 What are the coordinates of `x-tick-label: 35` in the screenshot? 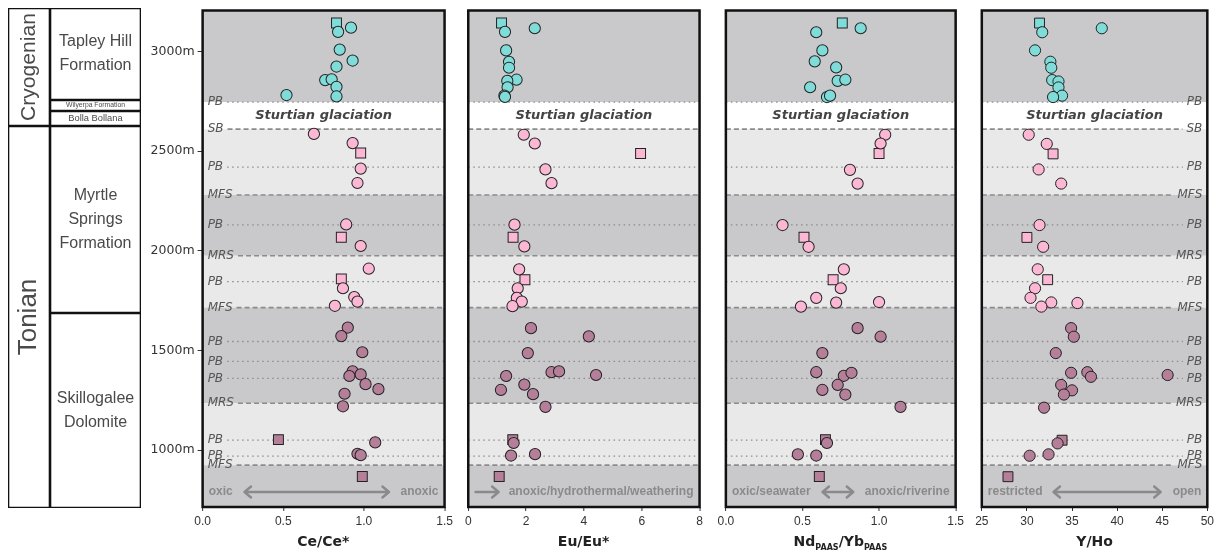 It's located at (1072, 520).